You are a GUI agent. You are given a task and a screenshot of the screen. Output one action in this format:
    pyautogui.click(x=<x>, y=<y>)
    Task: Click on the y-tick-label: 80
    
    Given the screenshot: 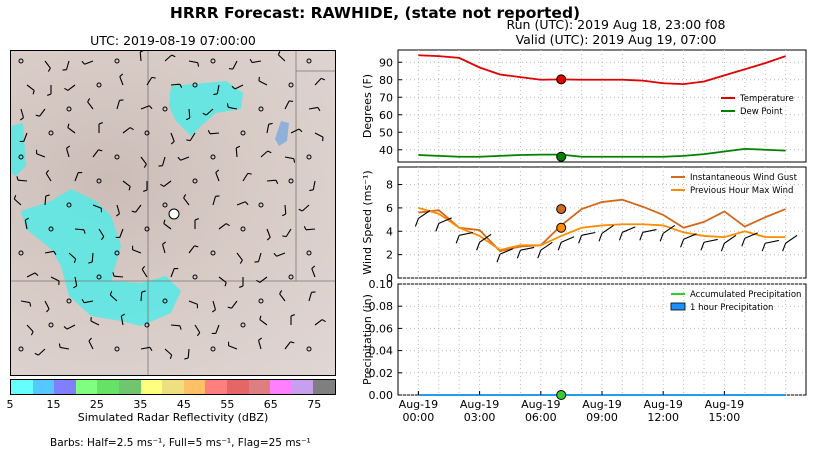 What is the action you would take?
    pyautogui.click(x=386, y=80)
    